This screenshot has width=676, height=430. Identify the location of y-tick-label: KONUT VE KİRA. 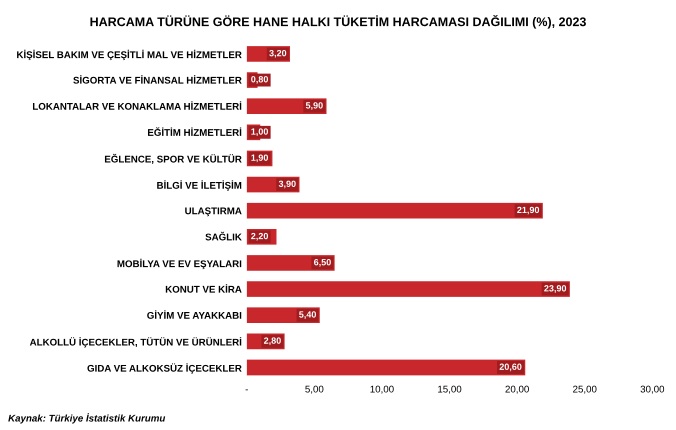
(204, 288).